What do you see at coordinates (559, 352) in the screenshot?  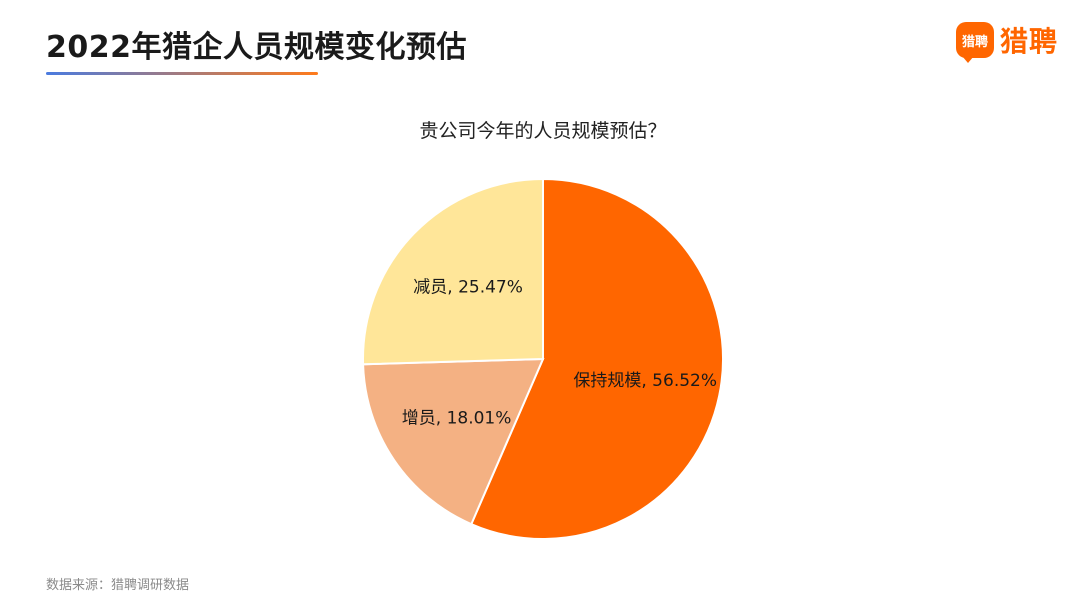 I see `pie-labels: 保持规模, 56.52% 增员, 18.01% 减员, 25.47%` at bounding box center [559, 352].